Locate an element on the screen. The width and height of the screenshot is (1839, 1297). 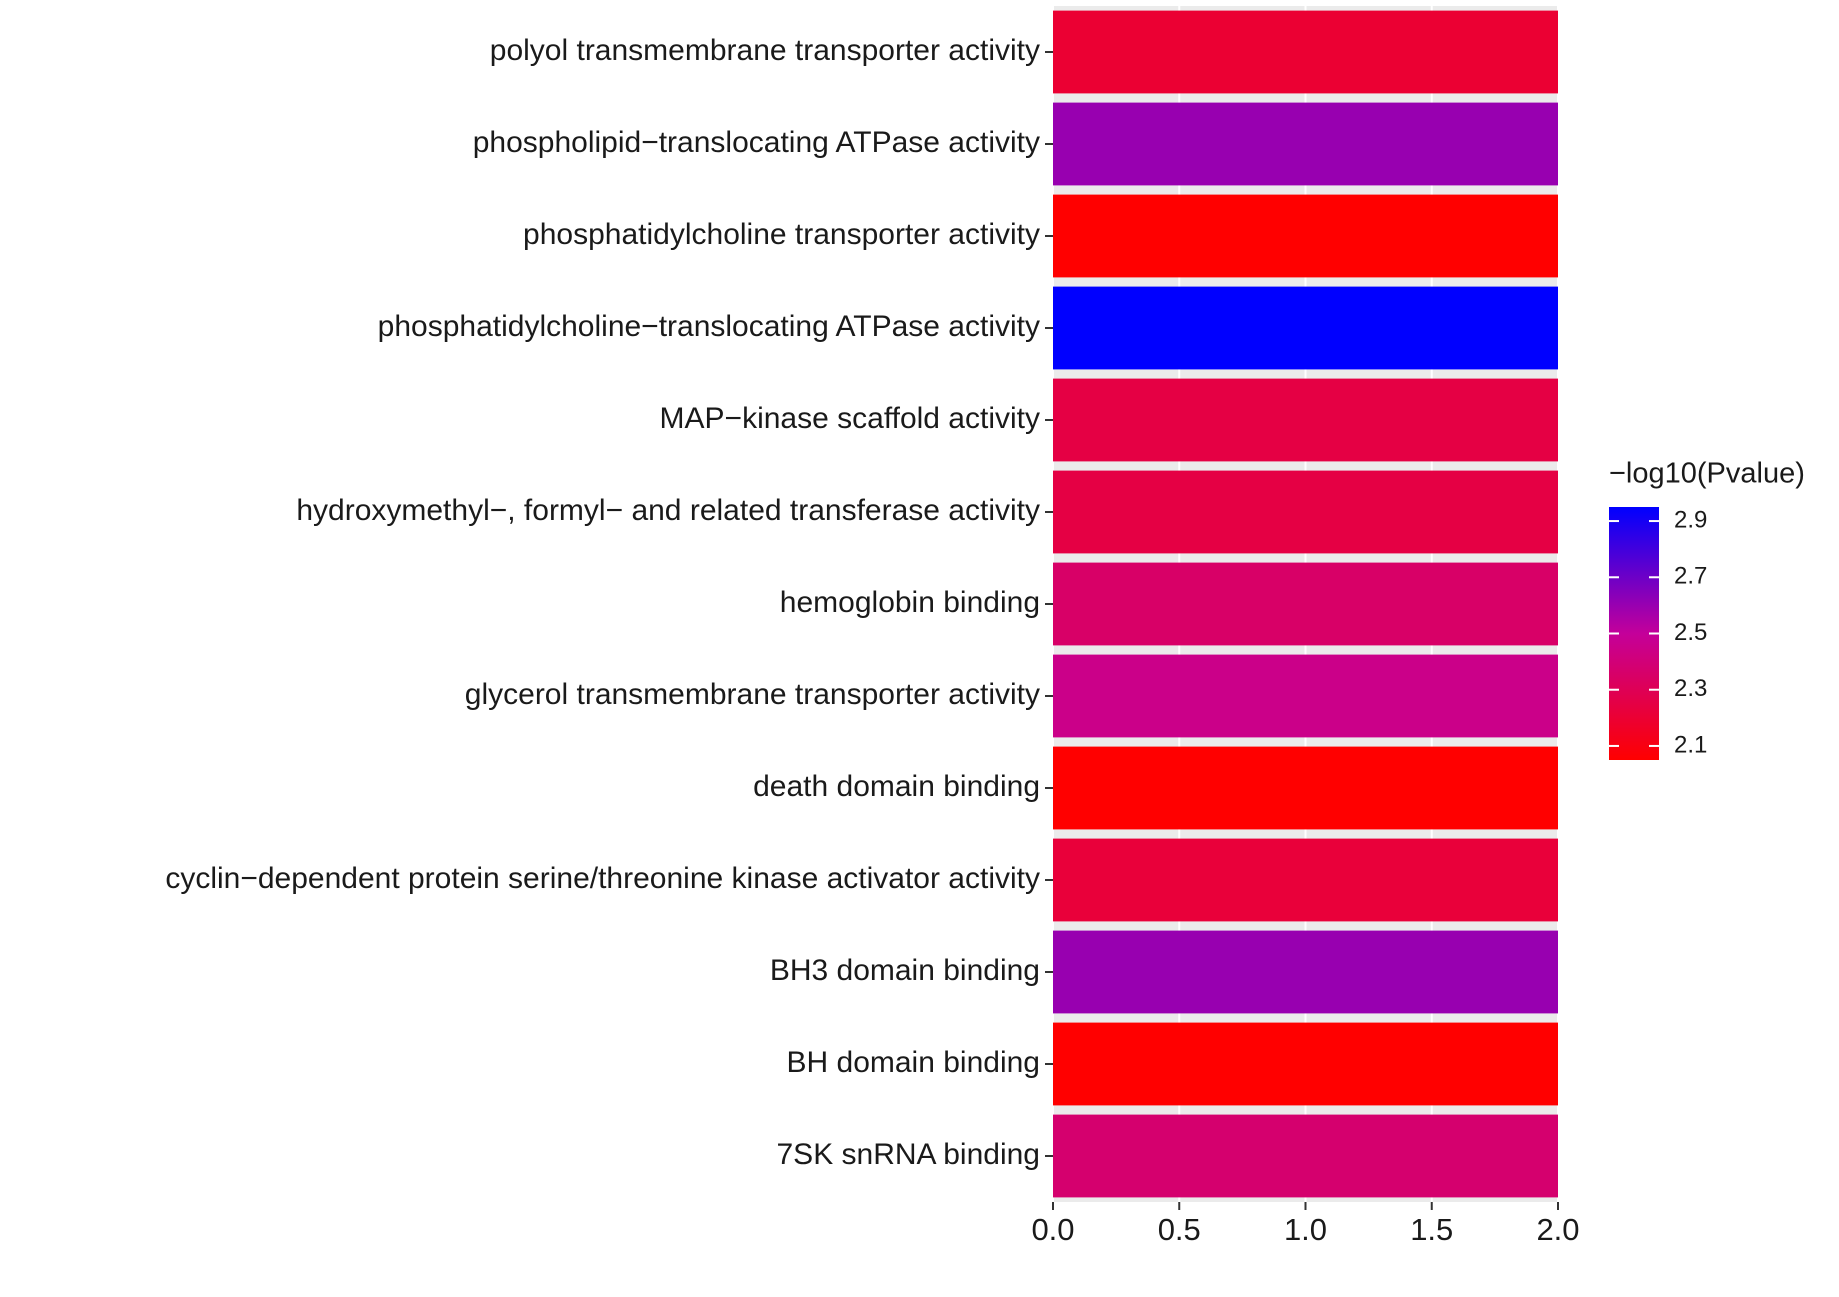
colorbar-title: −log10(Pvalue) is located at coordinates (1707, 474).